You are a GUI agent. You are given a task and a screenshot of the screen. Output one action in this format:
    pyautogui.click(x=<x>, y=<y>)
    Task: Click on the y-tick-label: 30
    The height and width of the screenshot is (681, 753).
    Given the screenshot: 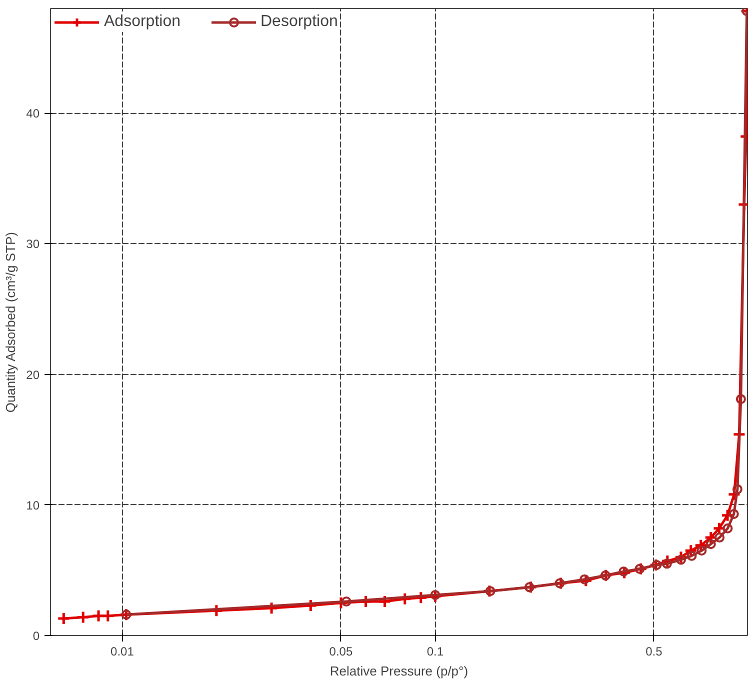 What is the action you would take?
    pyautogui.click(x=33, y=244)
    